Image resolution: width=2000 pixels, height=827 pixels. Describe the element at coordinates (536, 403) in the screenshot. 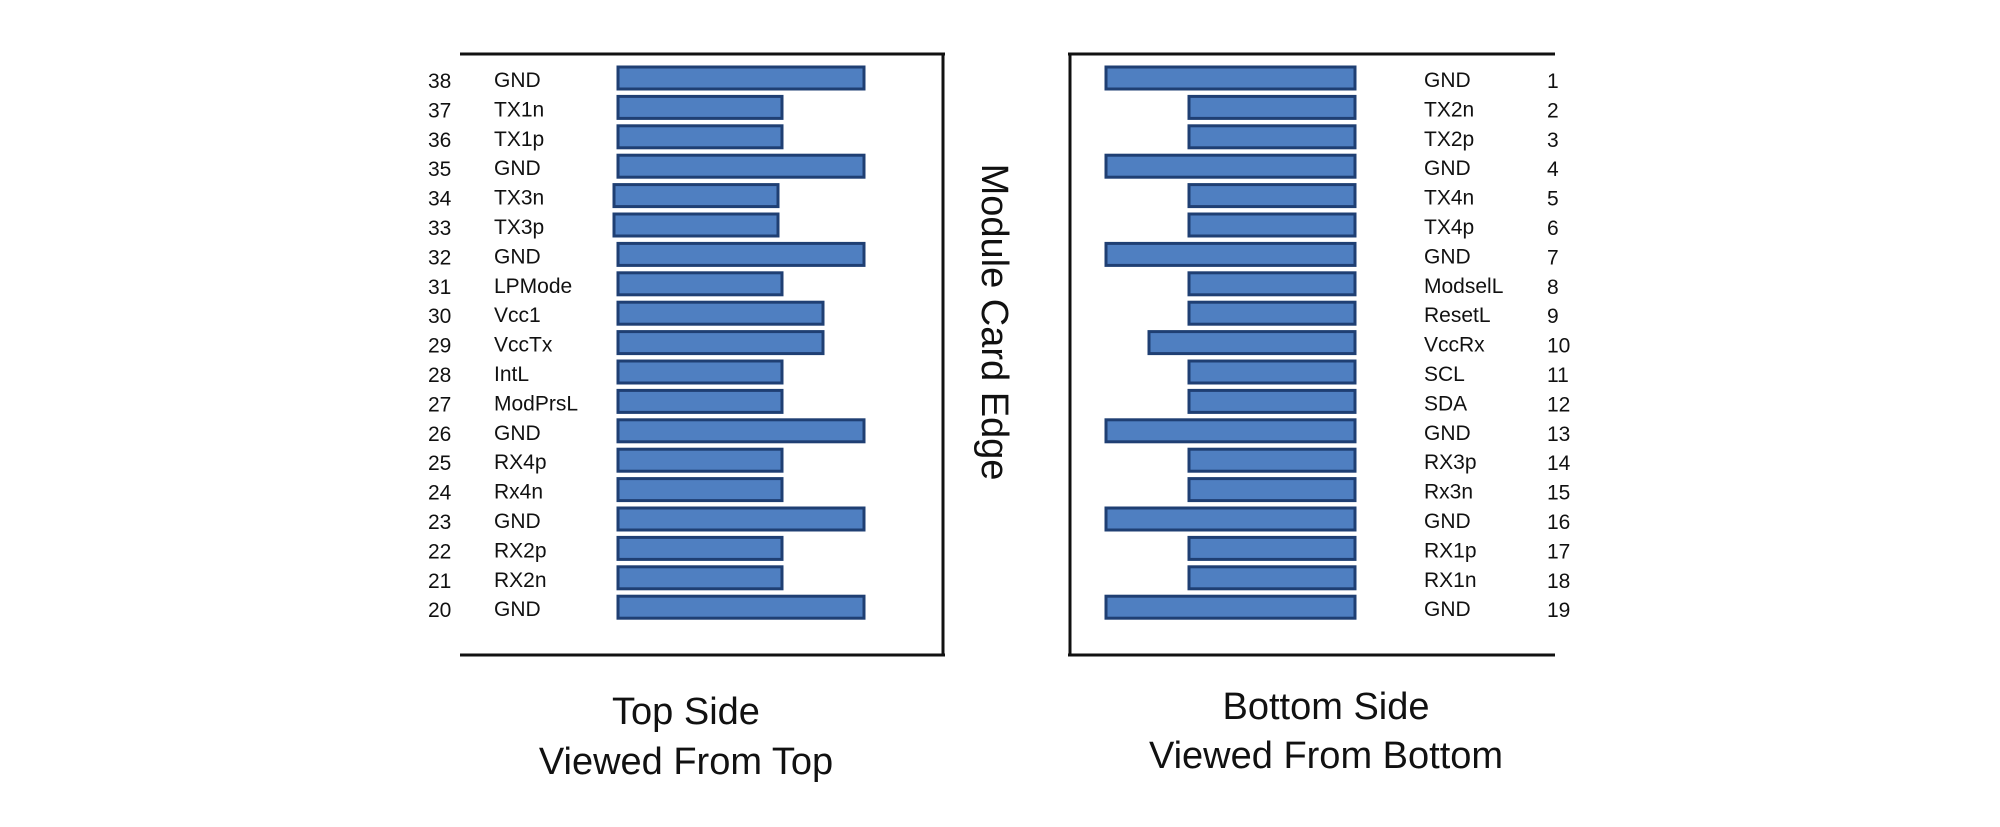

I see `top-pin-signal: ModPrsL` at that location.